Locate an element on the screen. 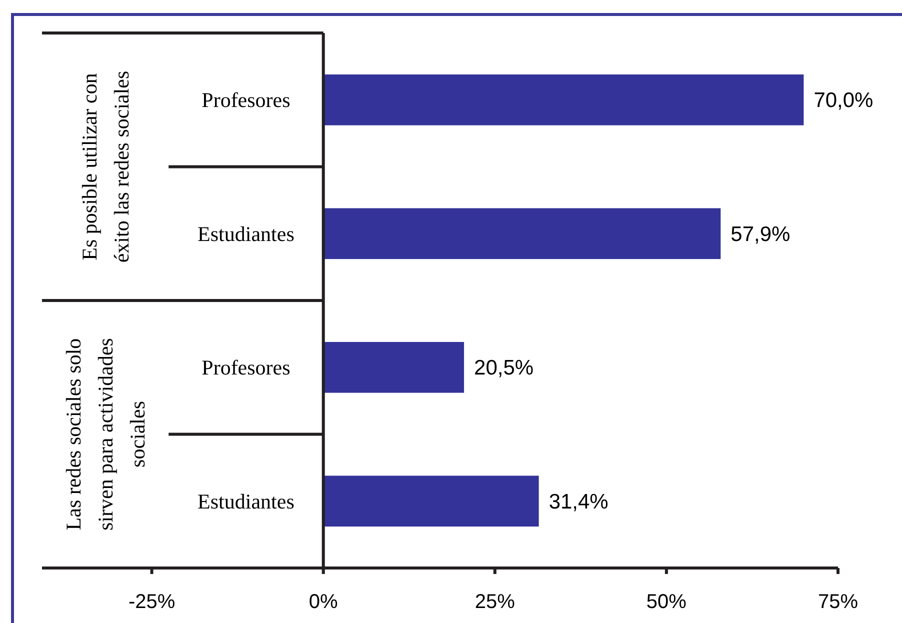 The height and width of the screenshot is (623, 902). data-label: 70,0% is located at coordinates (844, 100).